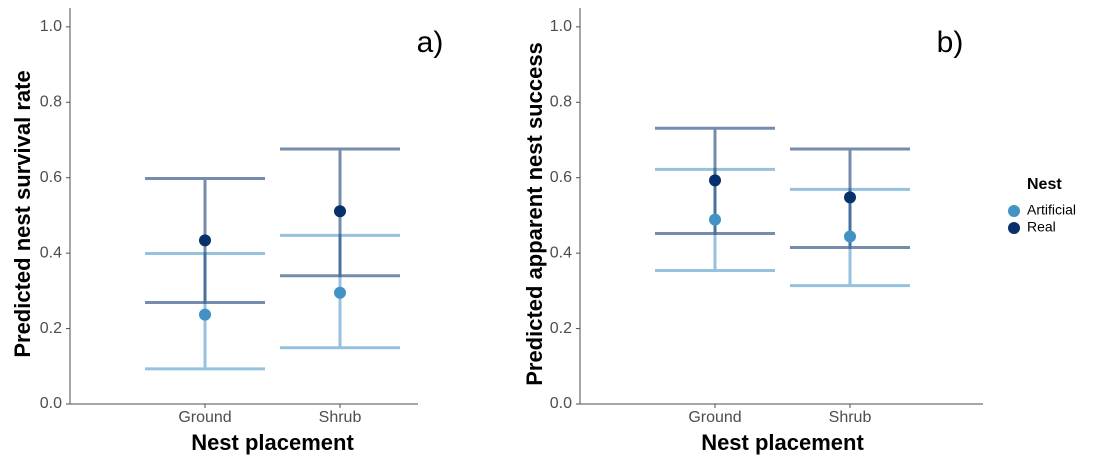  I want to click on legend-label: Real, so click(1041, 227).